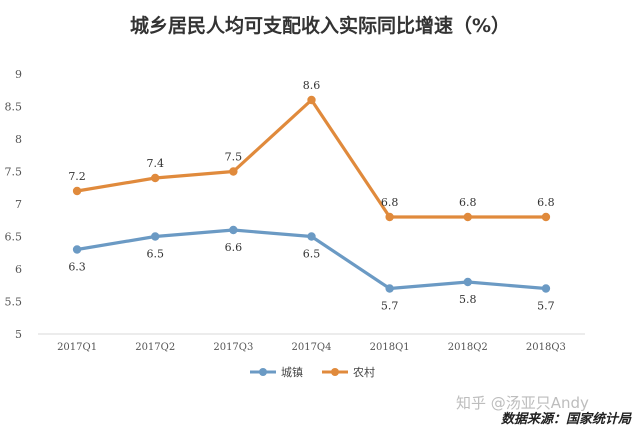 Image resolution: width=640 pixels, height=433 pixels. I want to click on x-tick-label: 2018Q3, so click(546, 347).